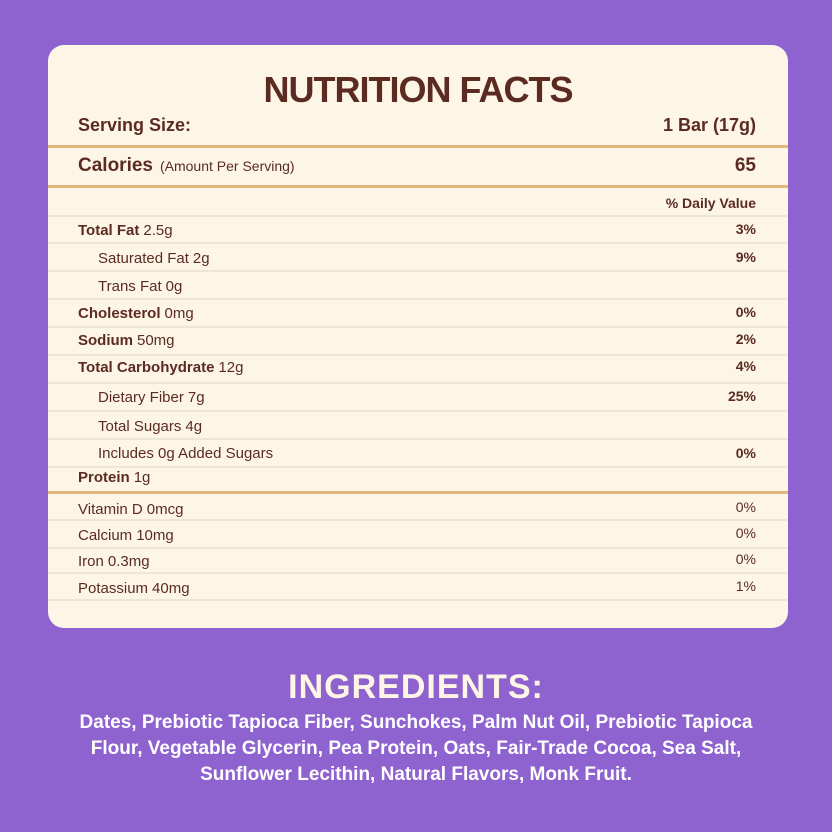 The height and width of the screenshot is (832, 832). I want to click on nutrient-row: Dietary Fiber 7g, so click(151, 397).